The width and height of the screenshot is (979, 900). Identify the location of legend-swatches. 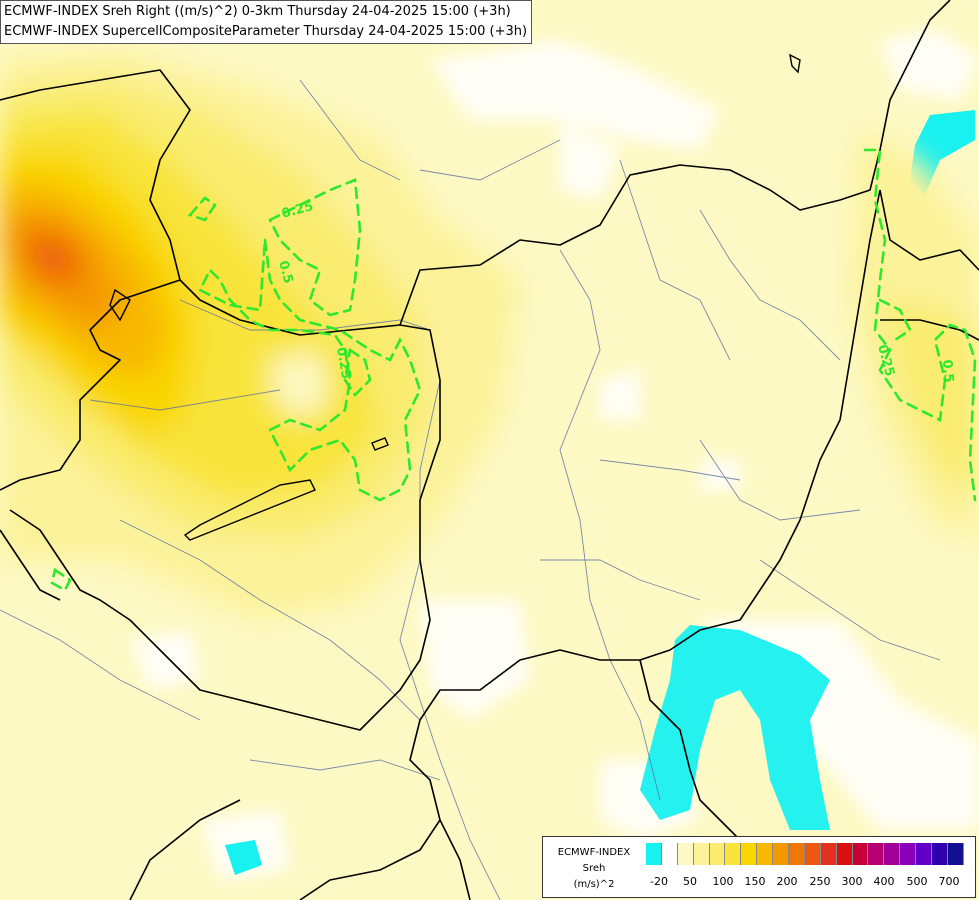
(805, 854).